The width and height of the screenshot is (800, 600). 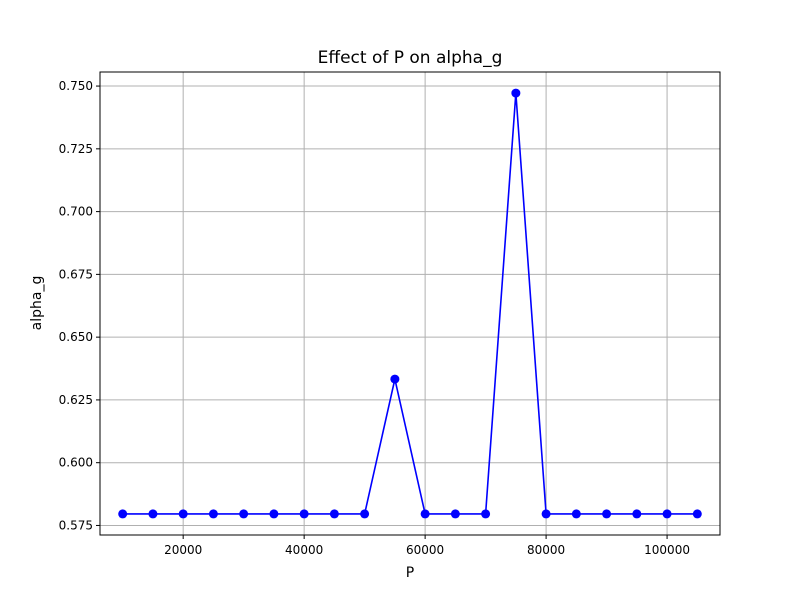 I want to click on y-tick-label: 0.700, so click(x=76, y=212).